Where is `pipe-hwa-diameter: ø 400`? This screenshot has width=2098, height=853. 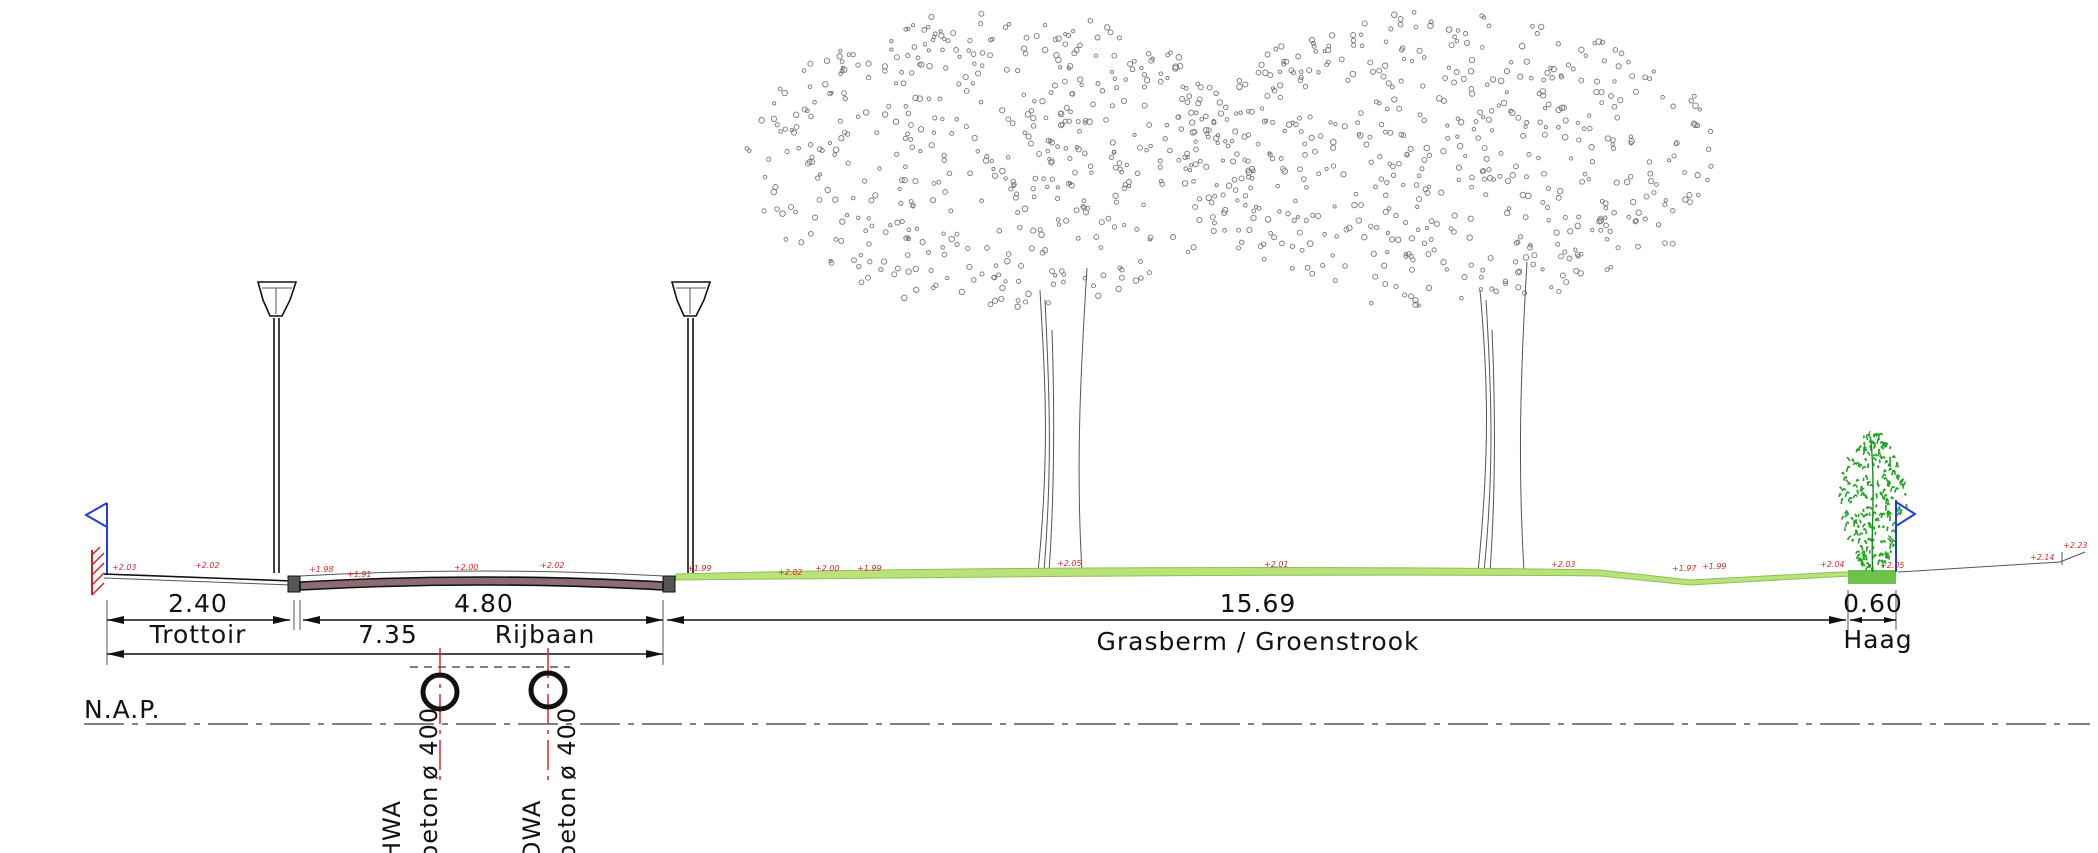
pipe-hwa-diameter: ø 400 is located at coordinates (429, 743).